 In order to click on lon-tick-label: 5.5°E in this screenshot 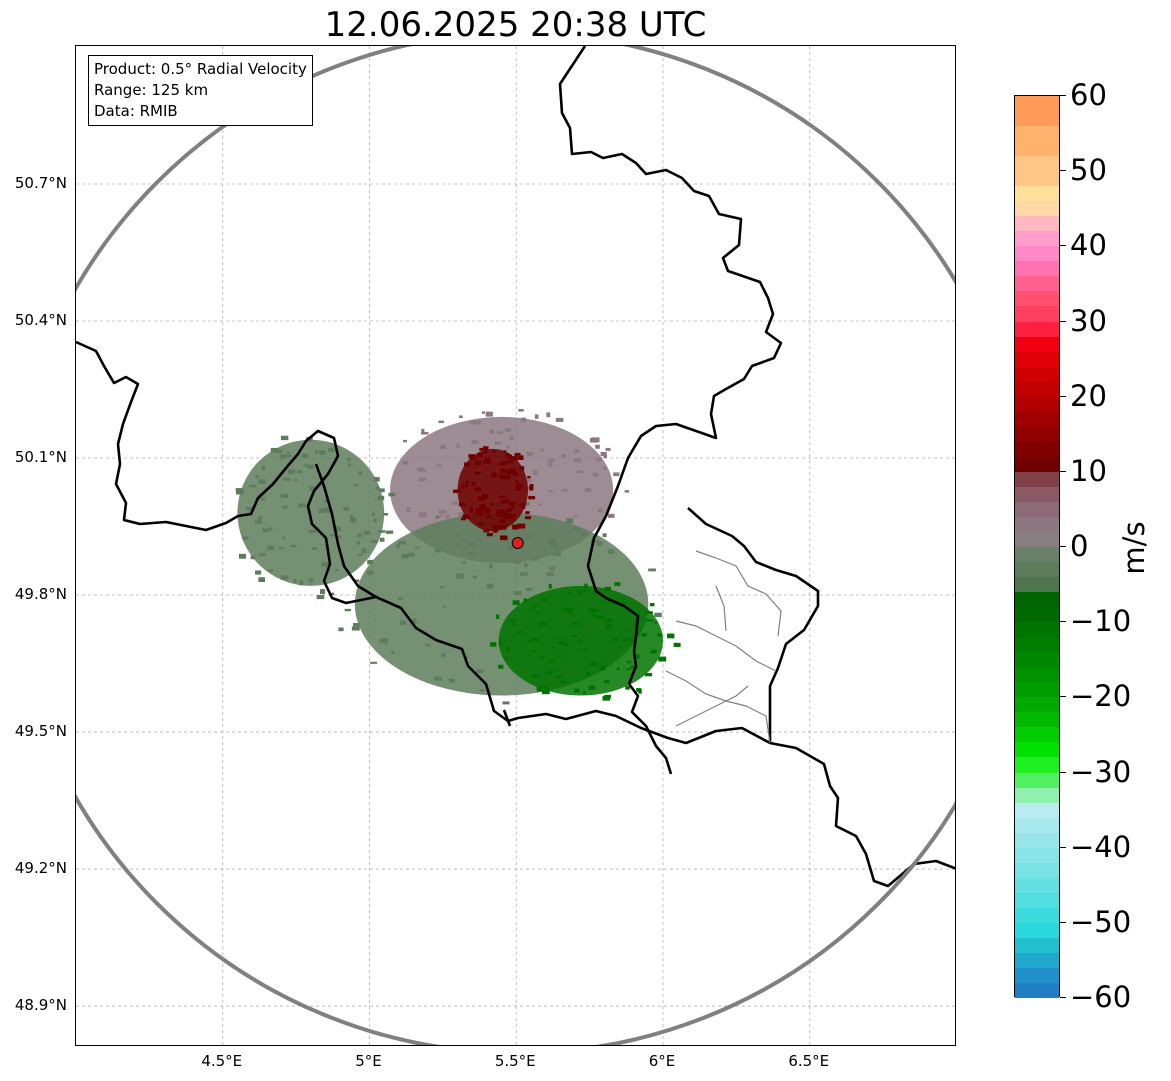, I will do `click(515, 1061)`.